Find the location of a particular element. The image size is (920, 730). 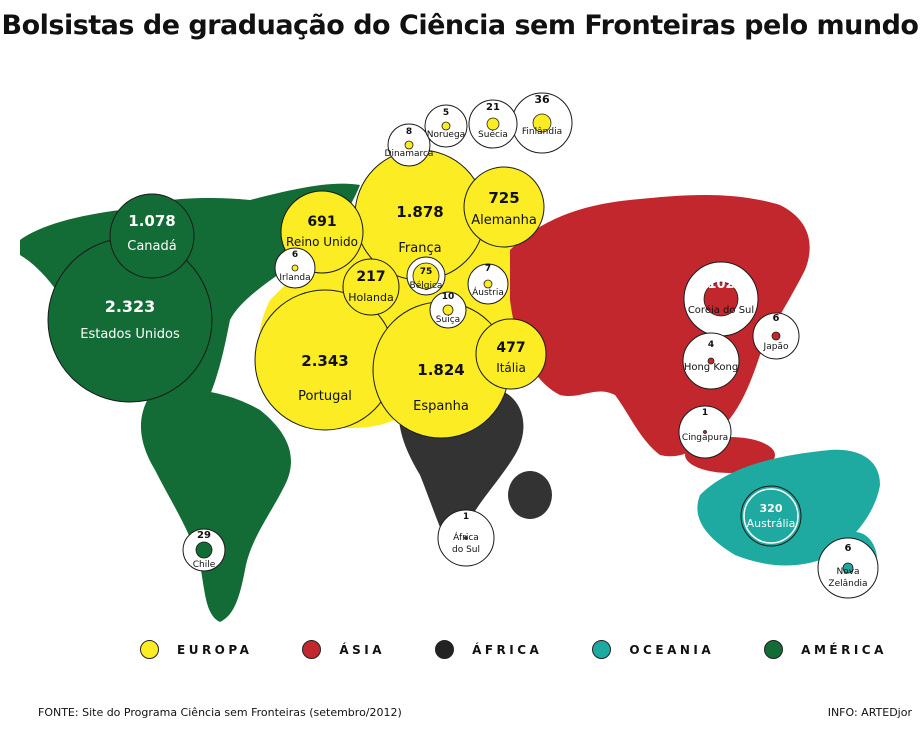

bubble-name-belgica: Bélgica is located at coordinates (426, 285).